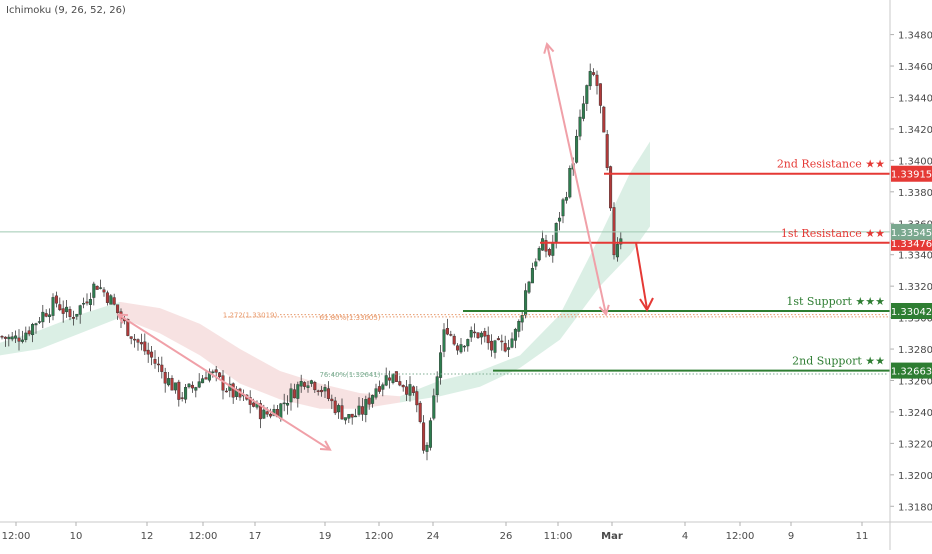 This screenshot has width=932, height=554. Describe the element at coordinates (915, 413) in the screenshot. I see `y-tick-label: 1.32400` at that location.